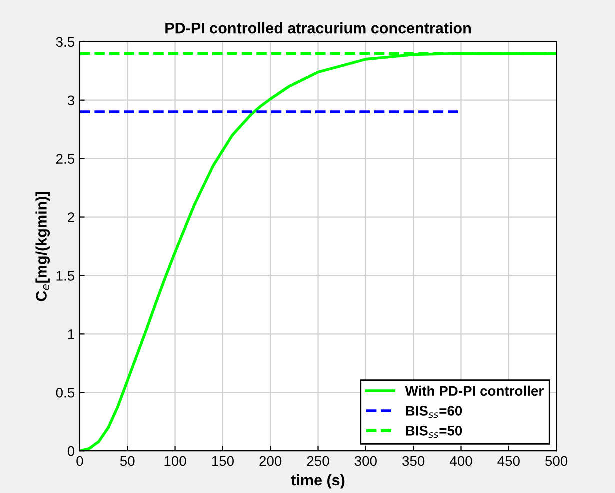 Image resolution: width=615 pixels, height=493 pixels. Describe the element at coordinates (71, 451) in the screenshot. I see `y-tick-label: 0` at that location.